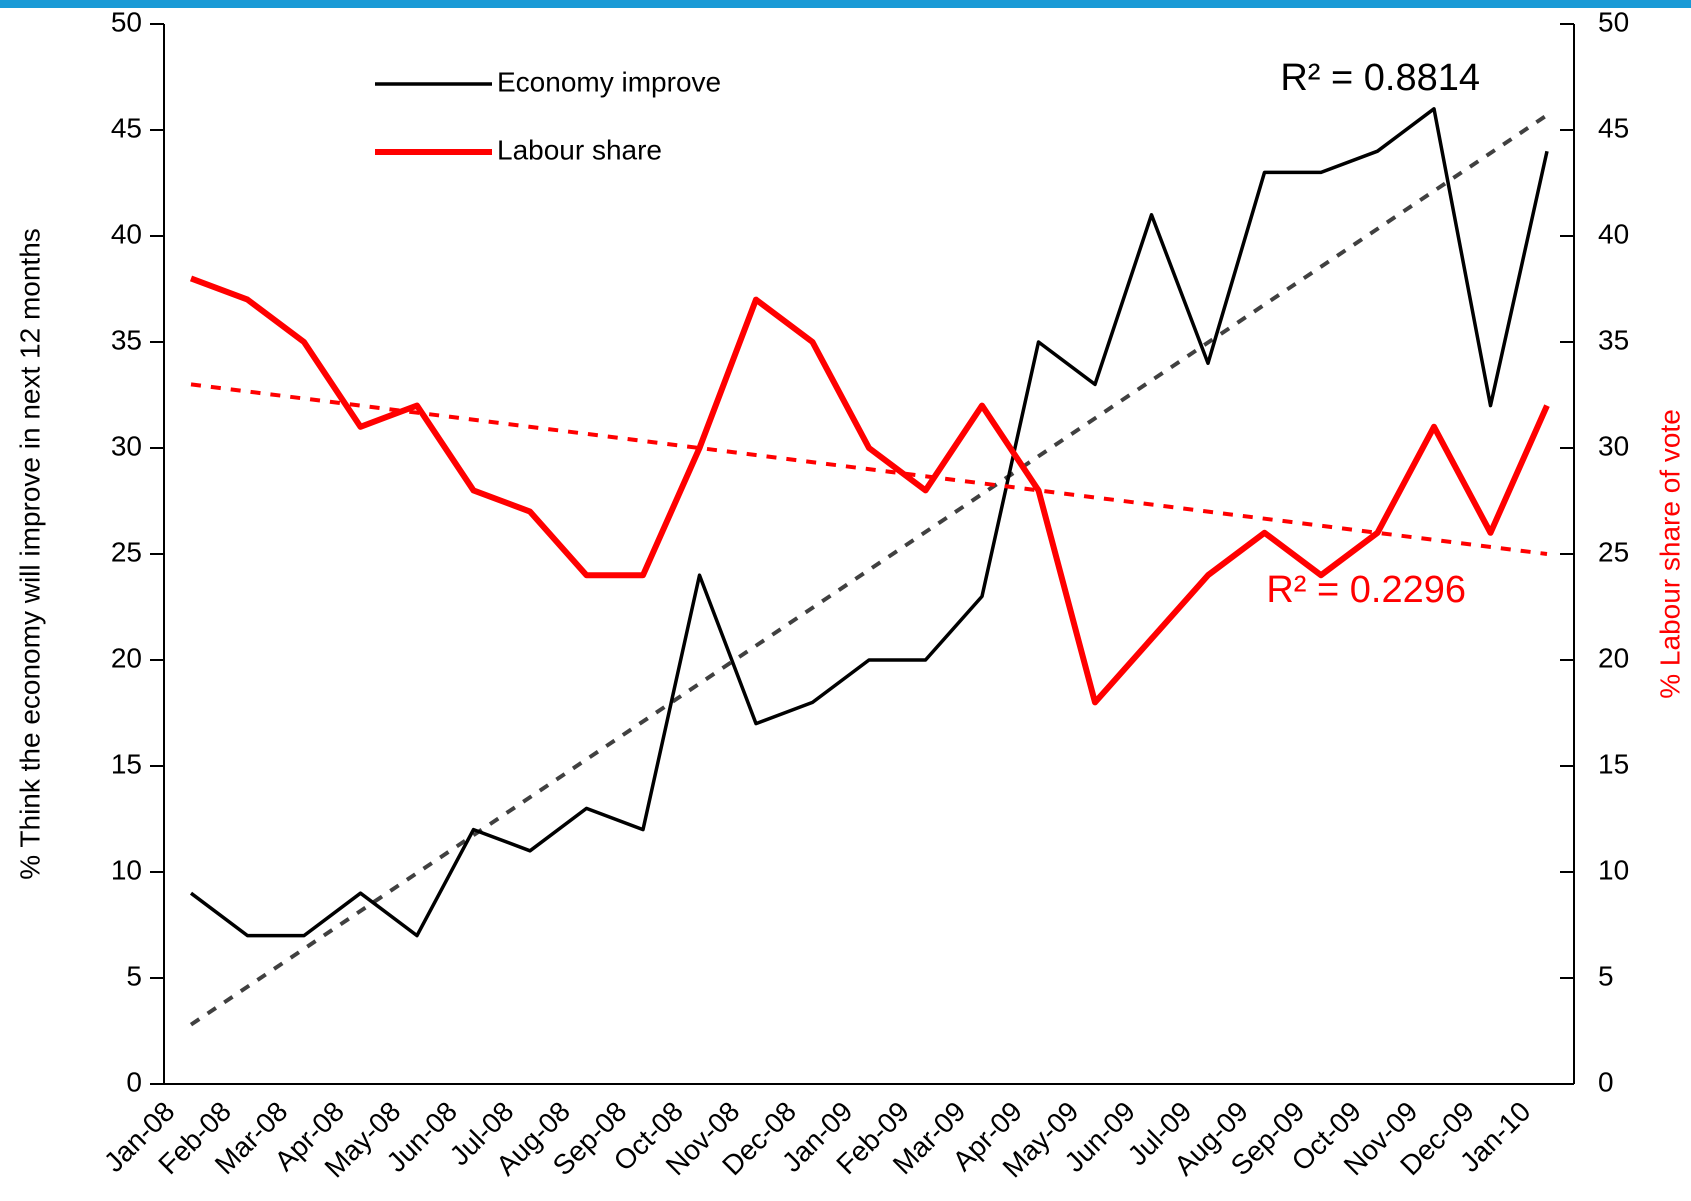  Describe the element at coordinates (1613, 127) in the screenshot. I see `y2-tick-label: 45` at that location.